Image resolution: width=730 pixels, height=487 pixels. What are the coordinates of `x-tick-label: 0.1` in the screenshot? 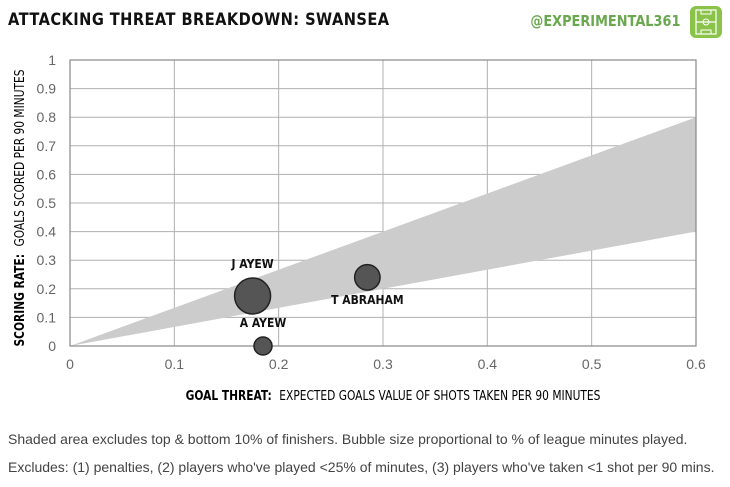 It's located at (175, 364).